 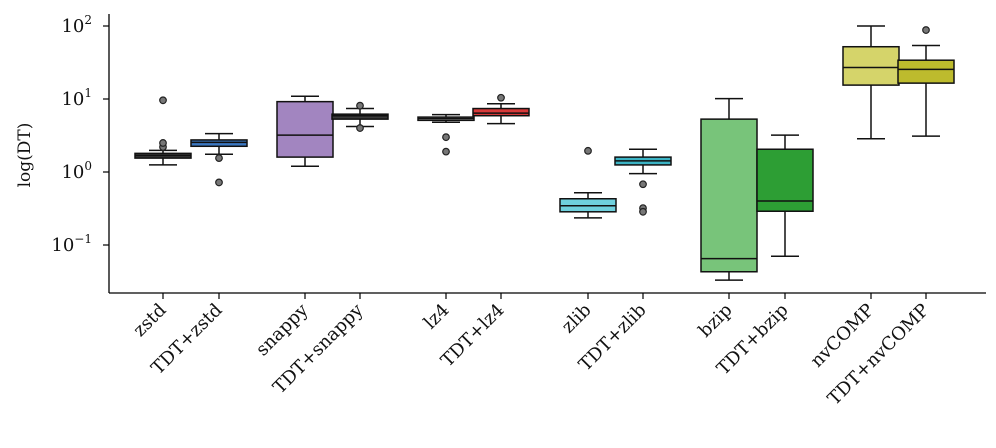 I want to click on y-tick-label: 10⁻¹, so click(x=71, y=244).